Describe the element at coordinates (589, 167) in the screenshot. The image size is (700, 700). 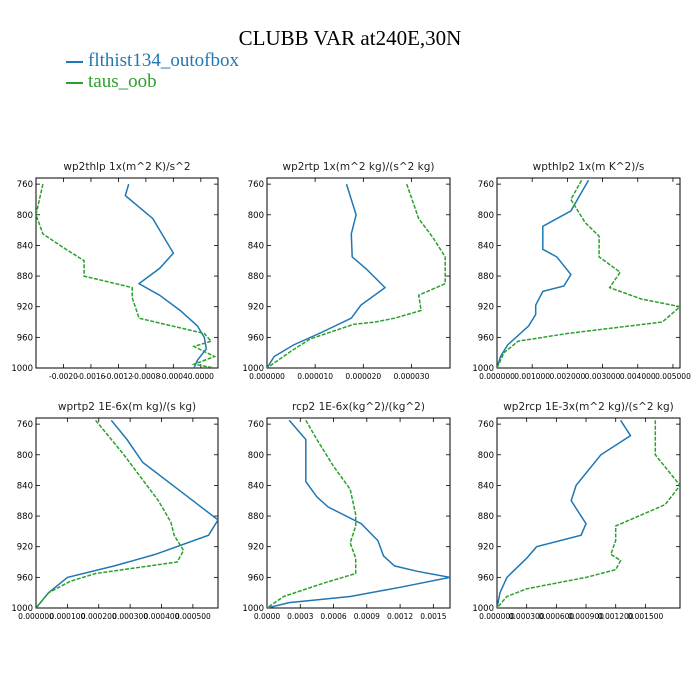
I see `chart-title: wpthlp2 1x(m K^2)/s` at that location.